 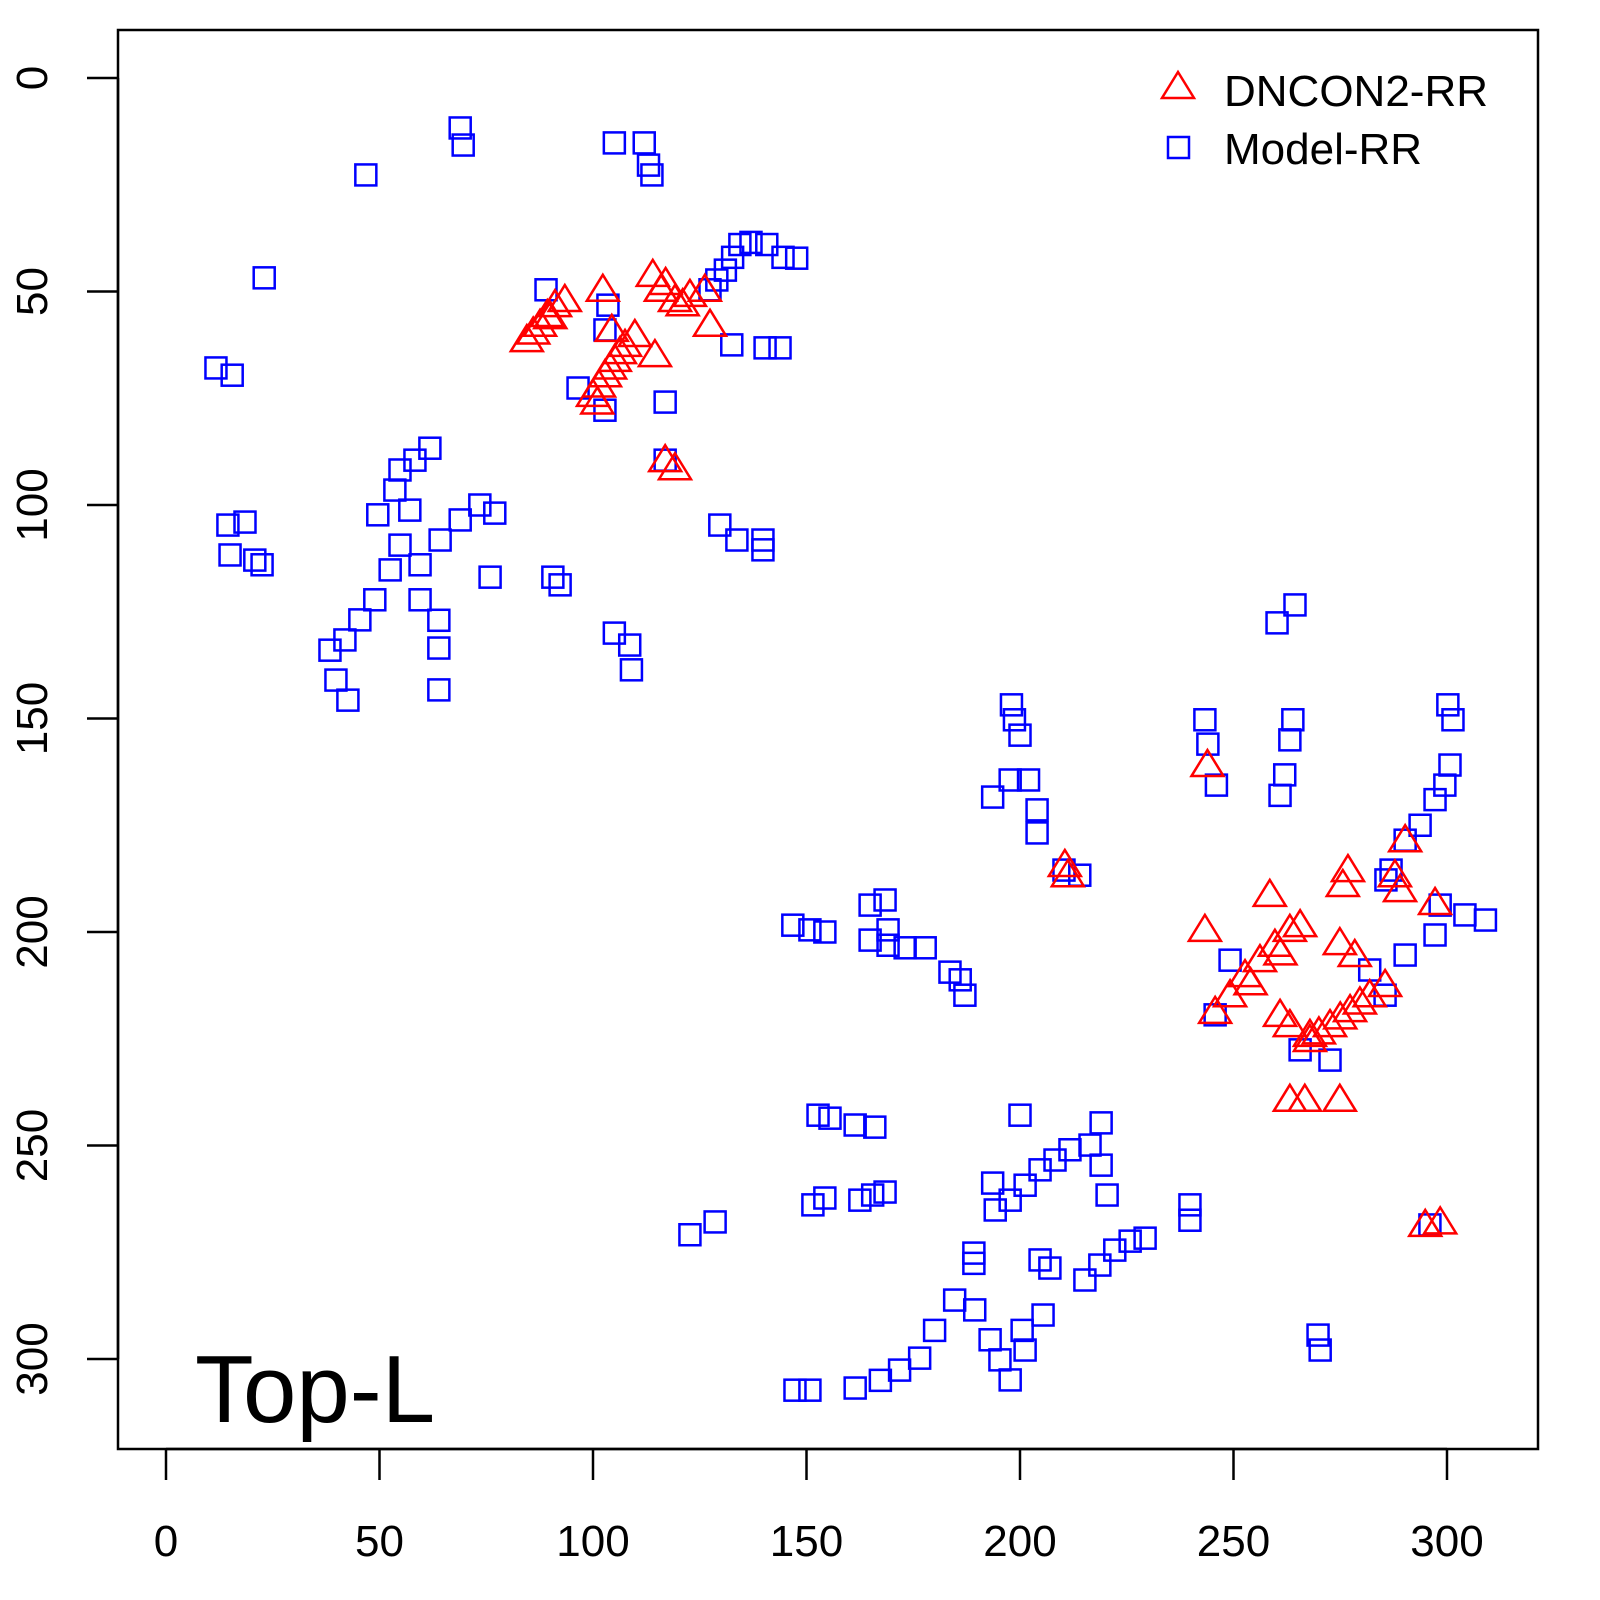 I want to click on y-tick-label: 250, so click(x=32, y=1145).